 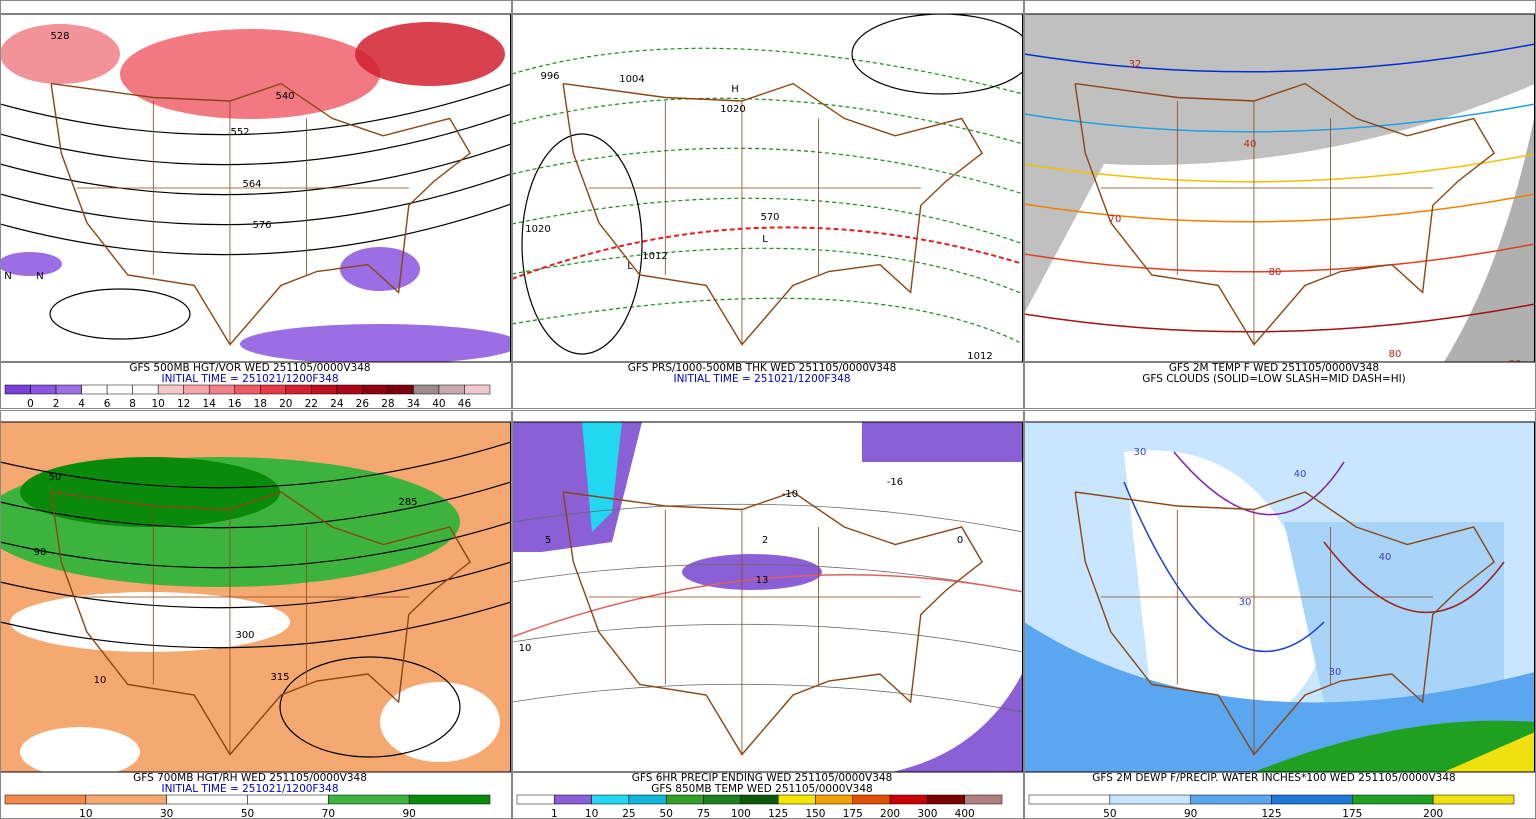 What do you see at coordinates (1279, 188) in the screenshot?
I see `map-layer: 32 40 70 80 80 80` at bounding box center [1279, 188].